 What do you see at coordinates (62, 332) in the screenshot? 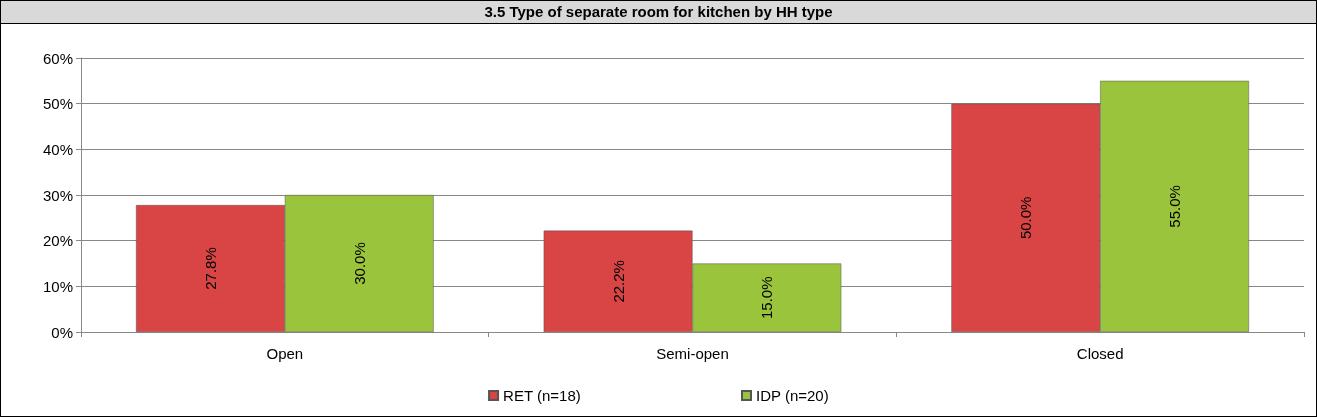
I see `y-tick-label: 0%` at bounding box center [62, 332].